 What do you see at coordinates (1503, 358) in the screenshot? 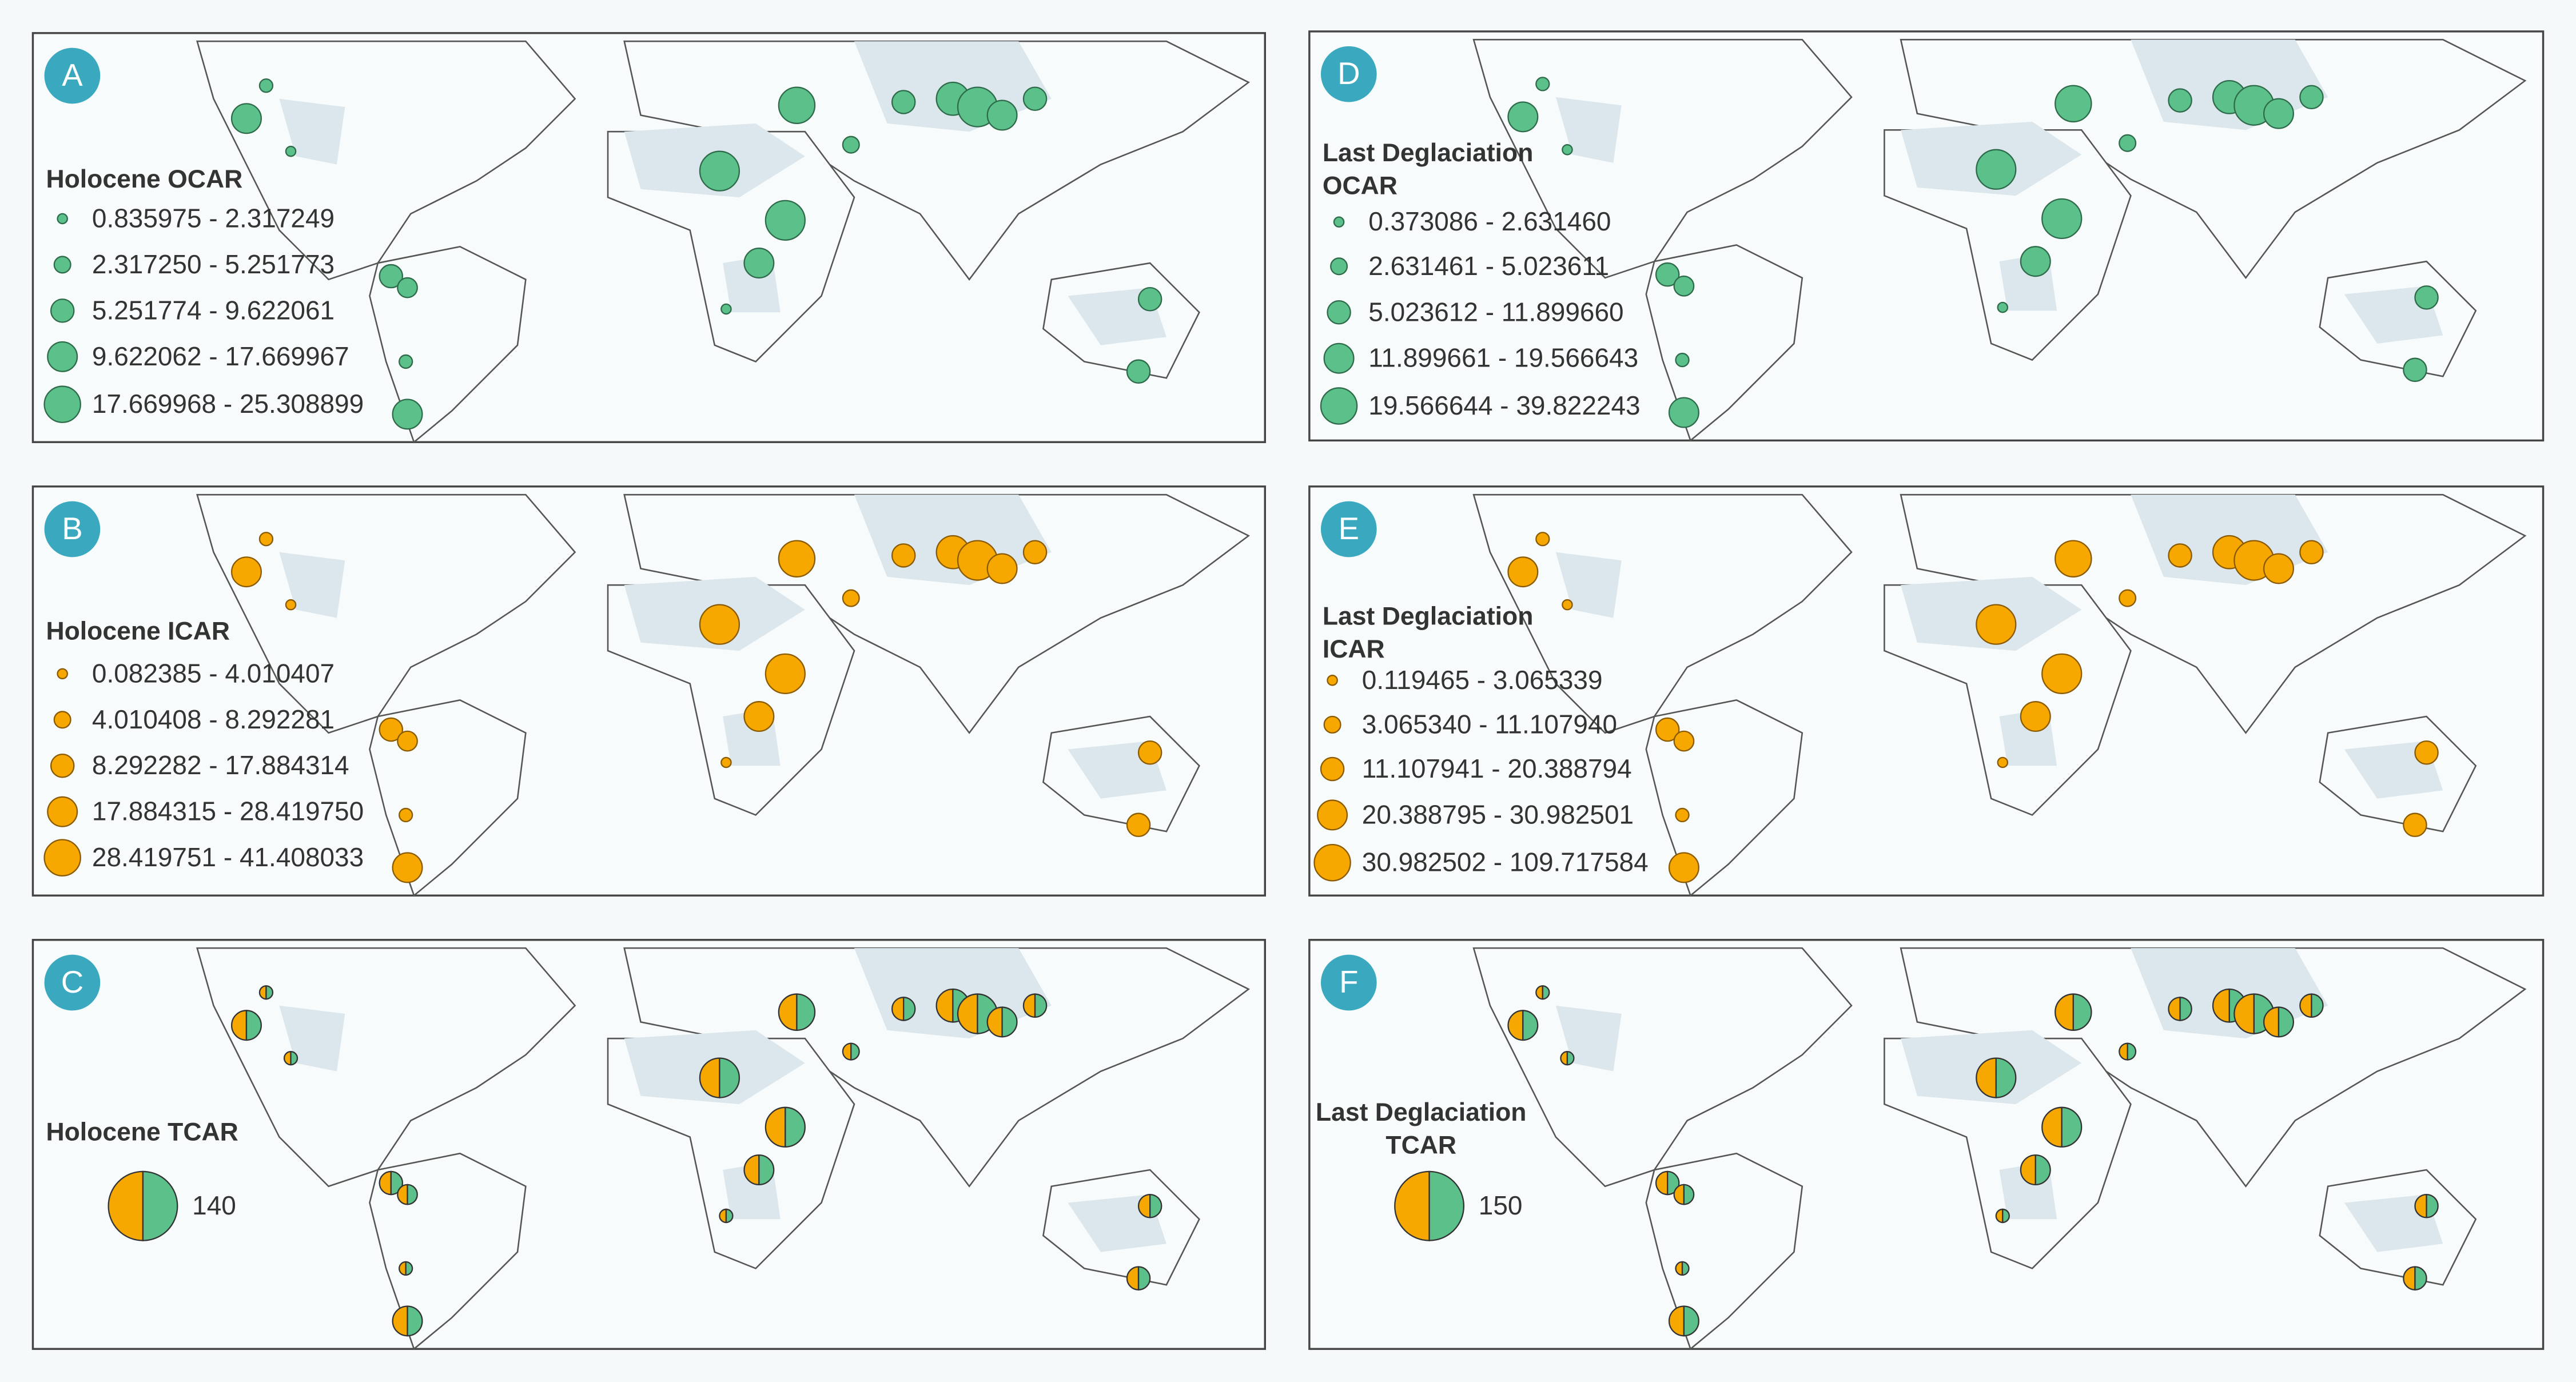
I see `legend-label: 11.899661 - 19.566643` at bounding box center [1503, 358].